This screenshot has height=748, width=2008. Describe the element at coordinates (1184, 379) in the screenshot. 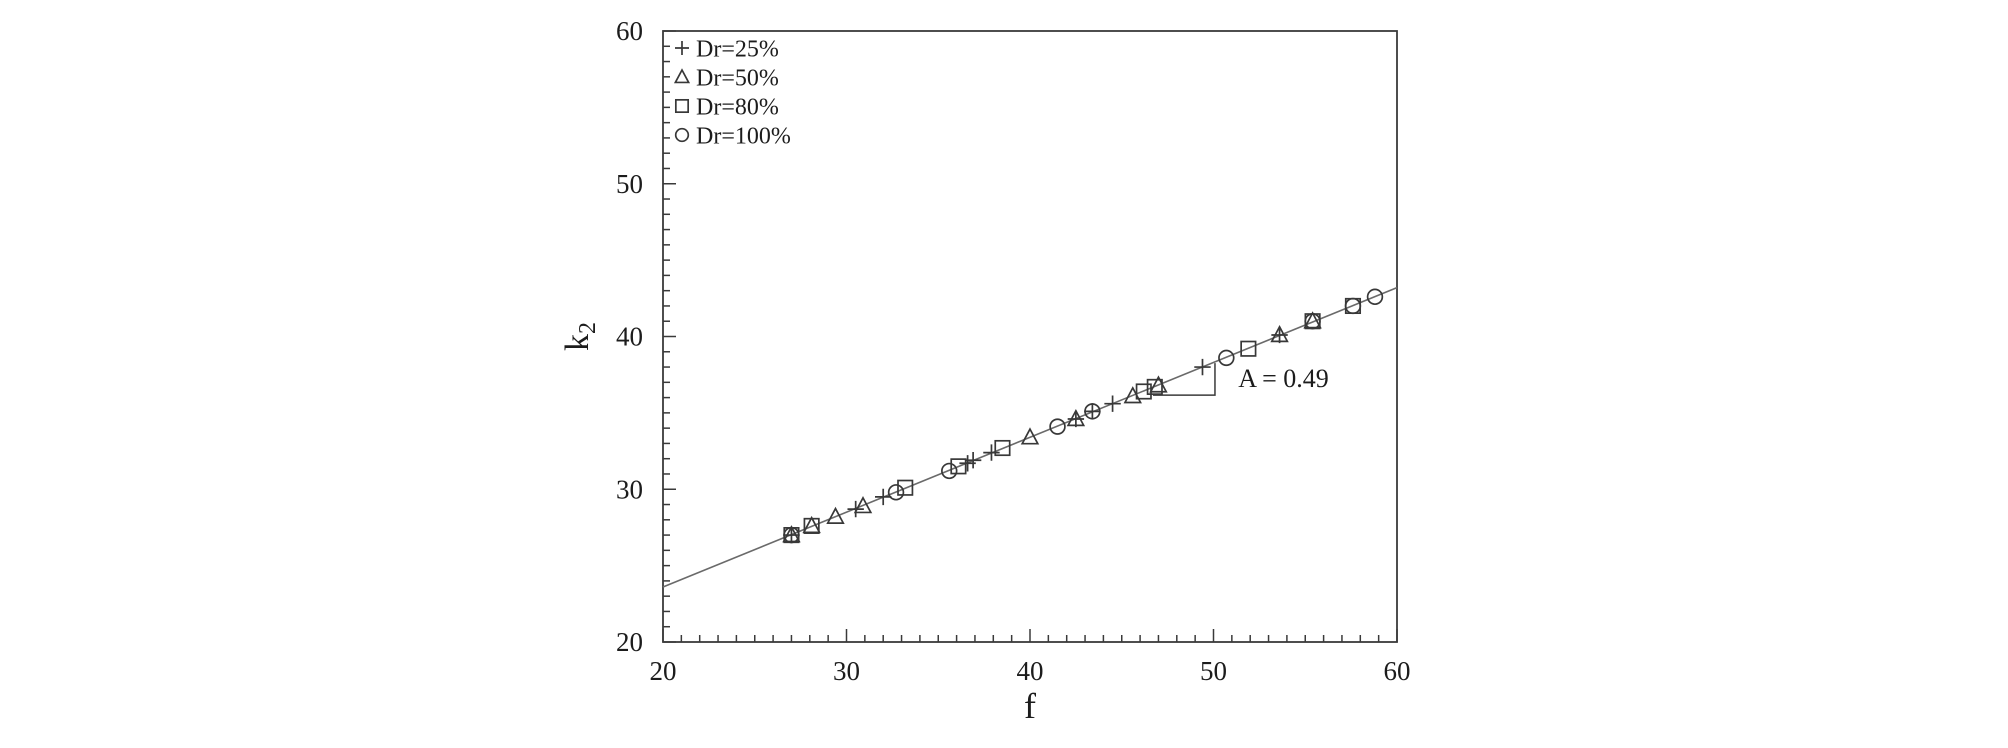

I see `slope-triangle` at that location.